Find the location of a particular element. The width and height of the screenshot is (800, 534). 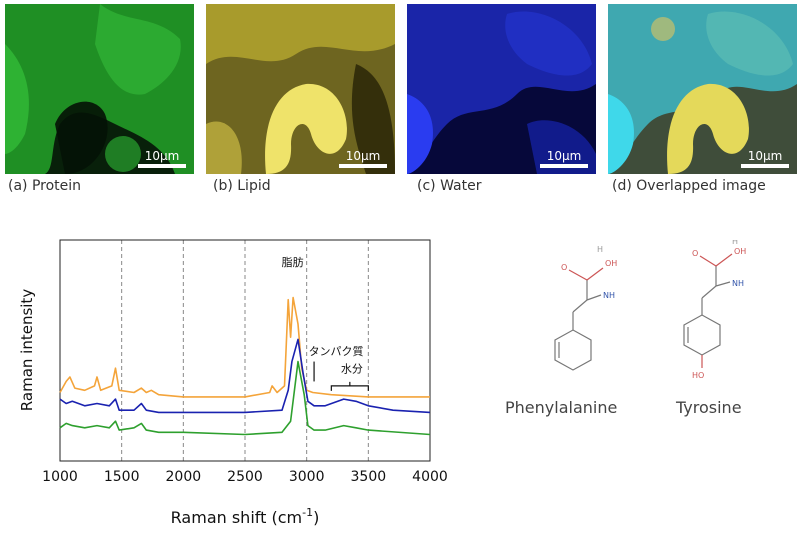

x-tick-label: 2000 is located at coordinates (184, 477).